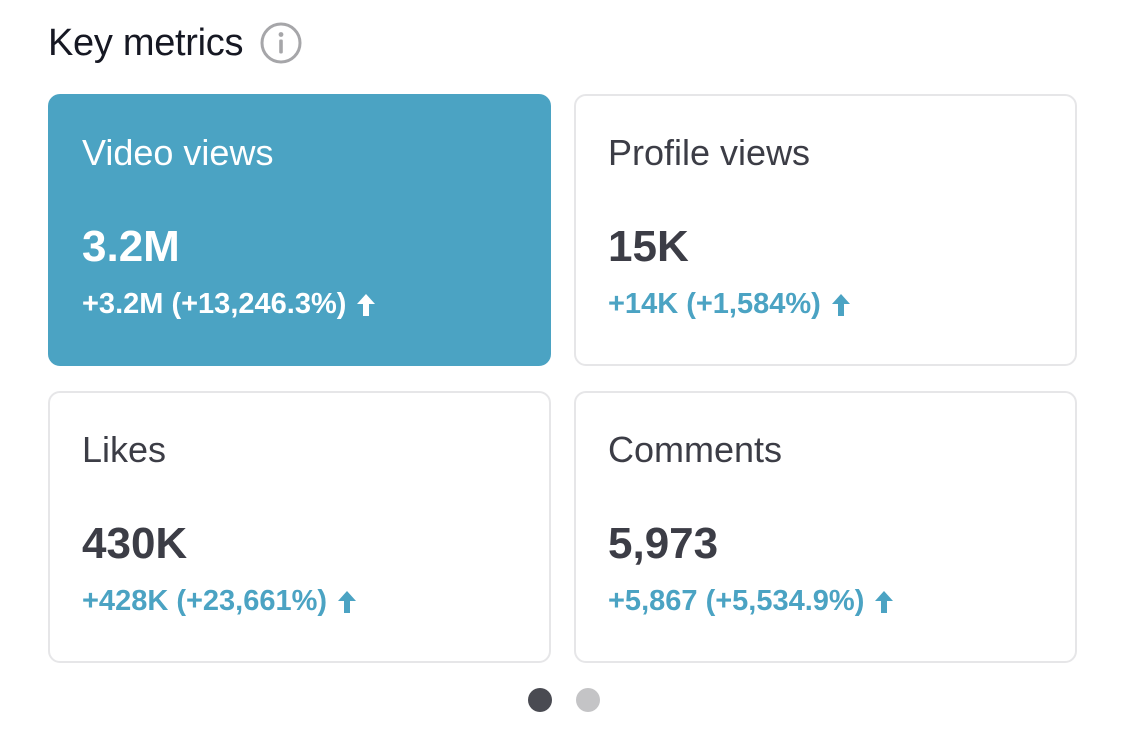  I want to click on metric-label: Likes, so click(124, 449).